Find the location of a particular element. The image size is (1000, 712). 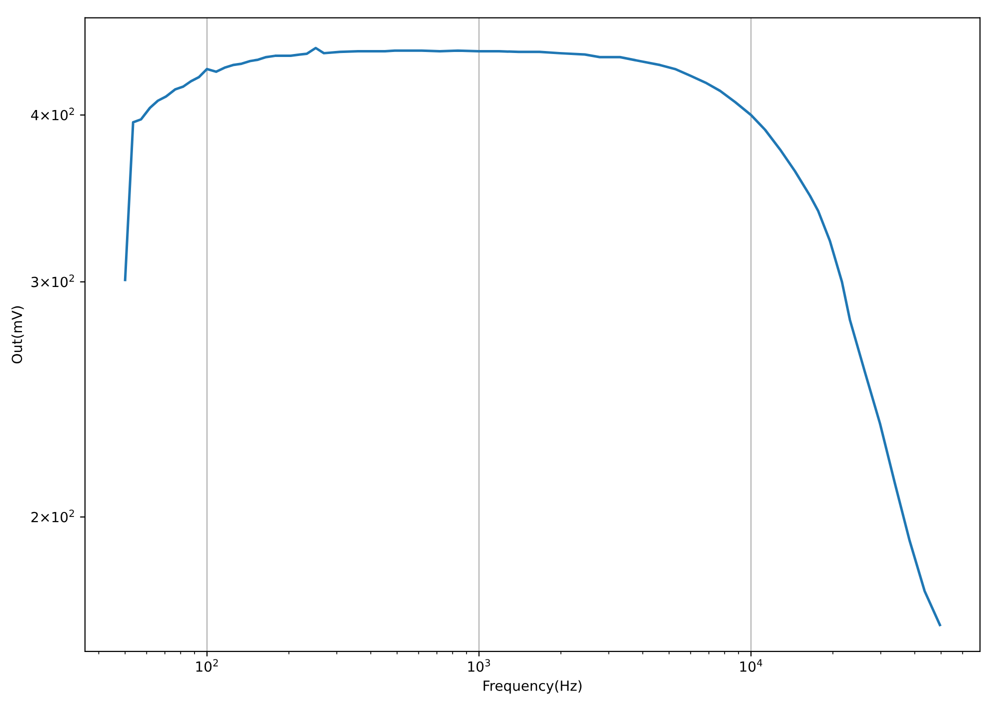

x-tick-label: 10$^{4}$ is located at coordinates (751, 665).